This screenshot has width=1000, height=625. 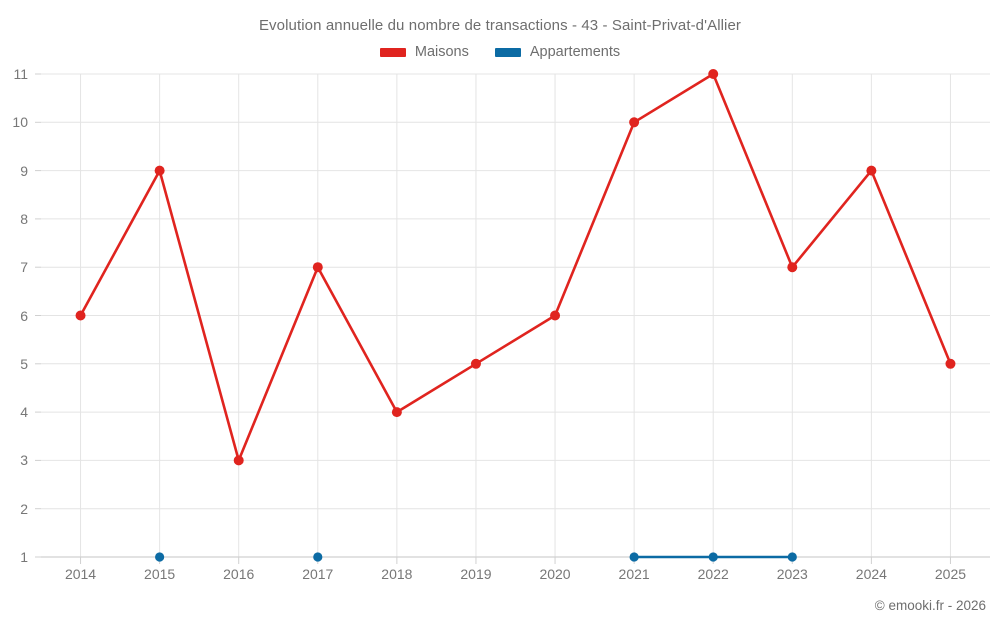 What do you see at coordinates (24, 170) in the screenshot?
I see `y-tick-label: 9` at bounding box center [24, 170].